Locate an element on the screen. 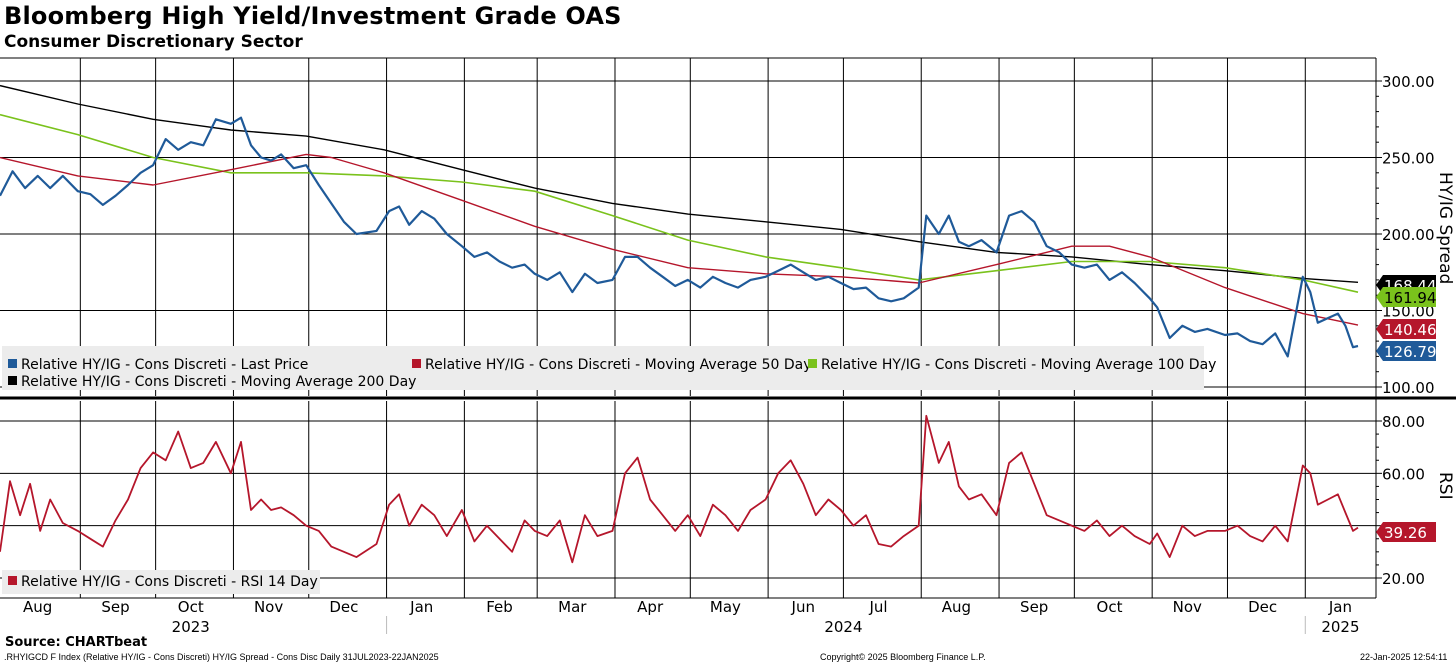  y-tick-label: 300.00 is located at coordinates (1408, 82).